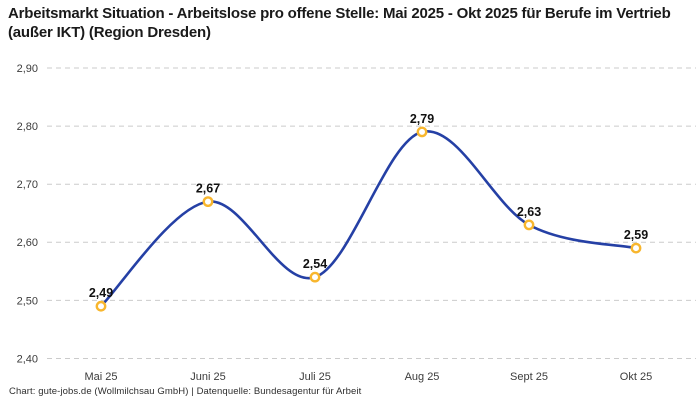 This screenshot has height=400, width=700. Describe the element at coordinates (529, 212) in the screenshot. I see `data-point-label: 2,63` at that location.